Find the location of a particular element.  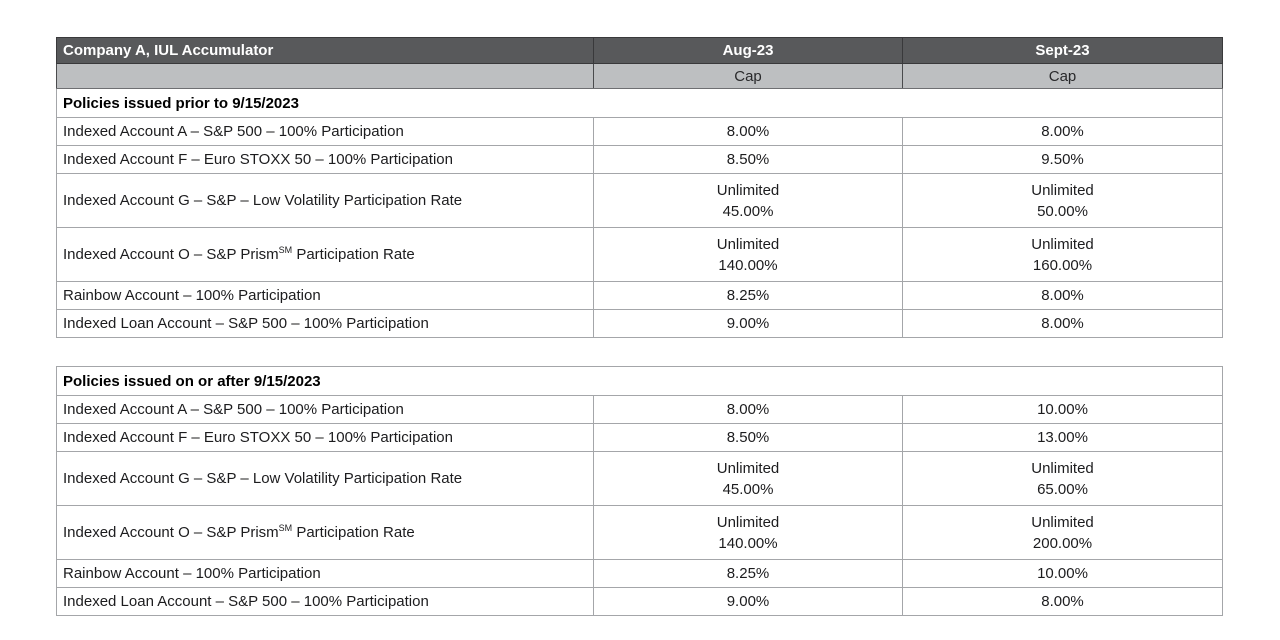

cap-value-sept: 13.00% is located at coordinates (1062, 437).